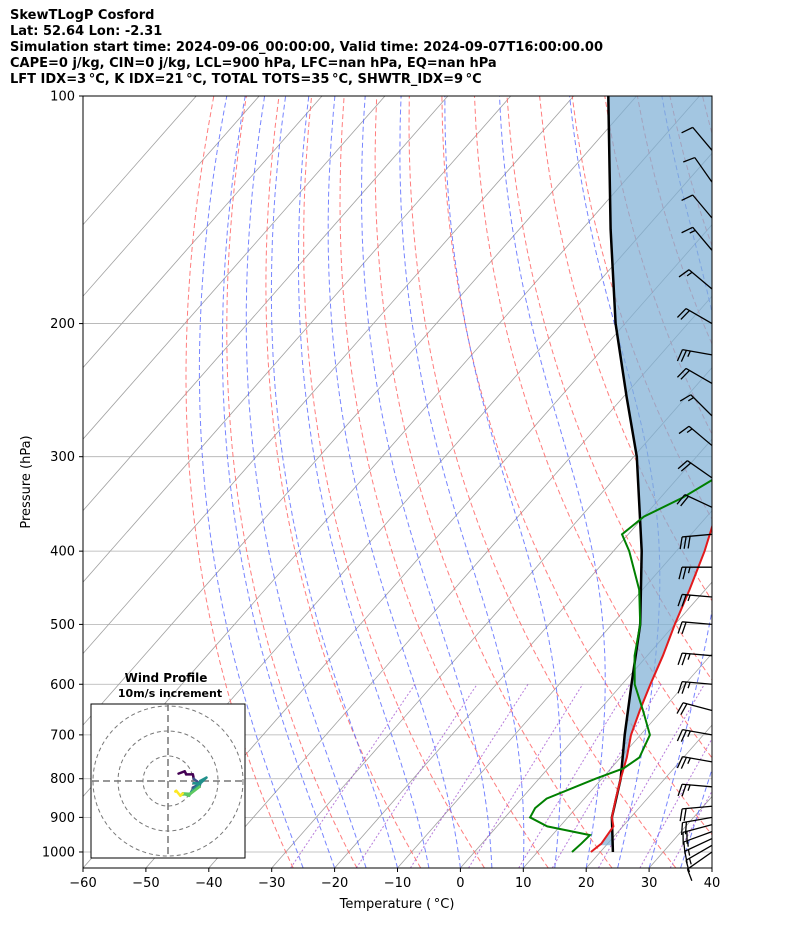  I want to click on inset-title: Wind Profile, so click(166, 678).